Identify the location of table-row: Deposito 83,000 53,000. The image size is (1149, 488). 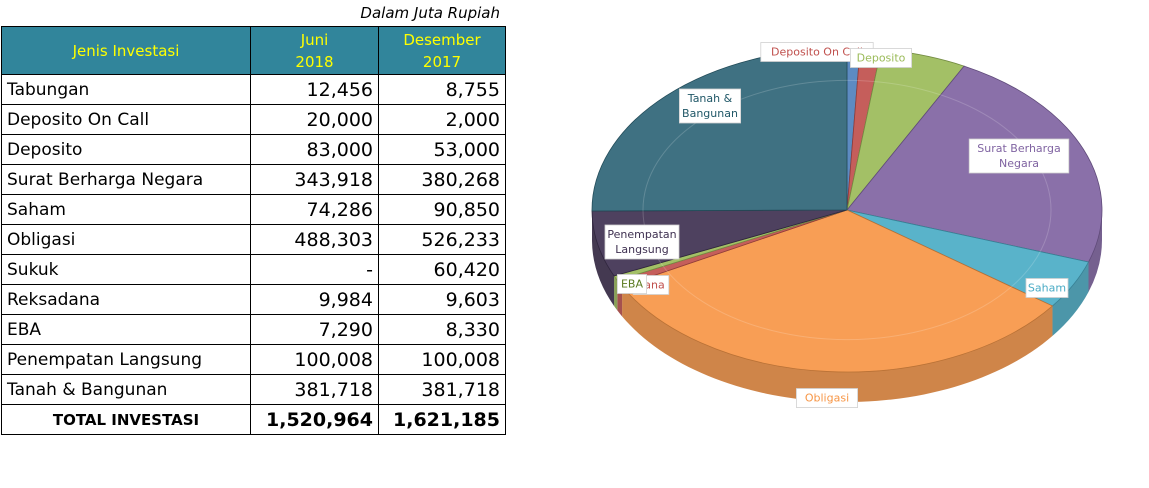
(253, 149).